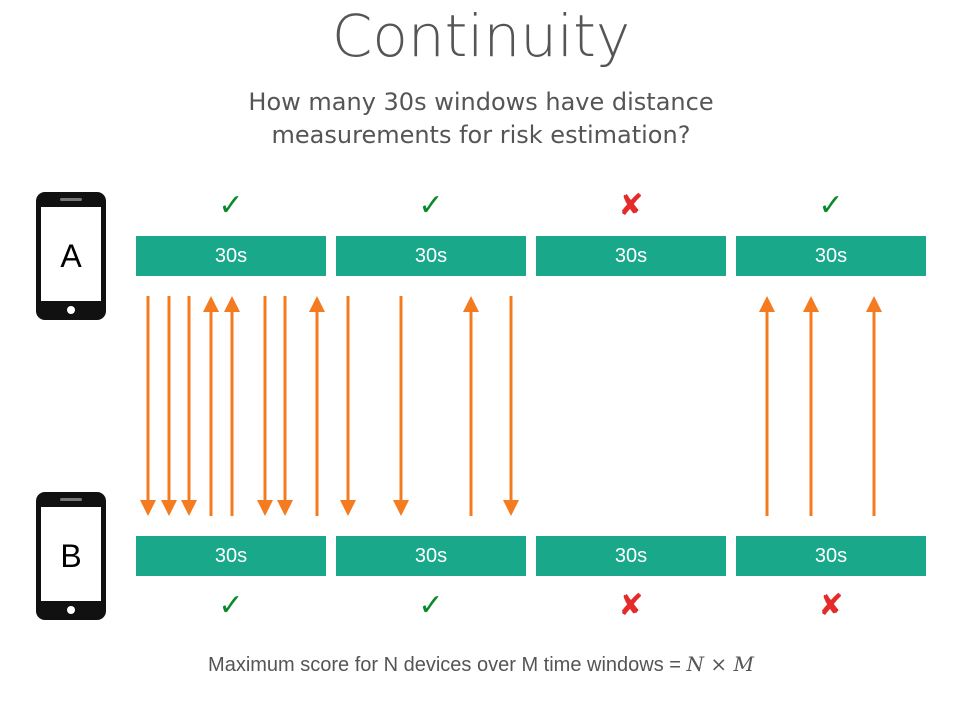  Describe the element at coordinates (631, 556) in the screenshot. I see `time-window-b-3: 30s` at that location.